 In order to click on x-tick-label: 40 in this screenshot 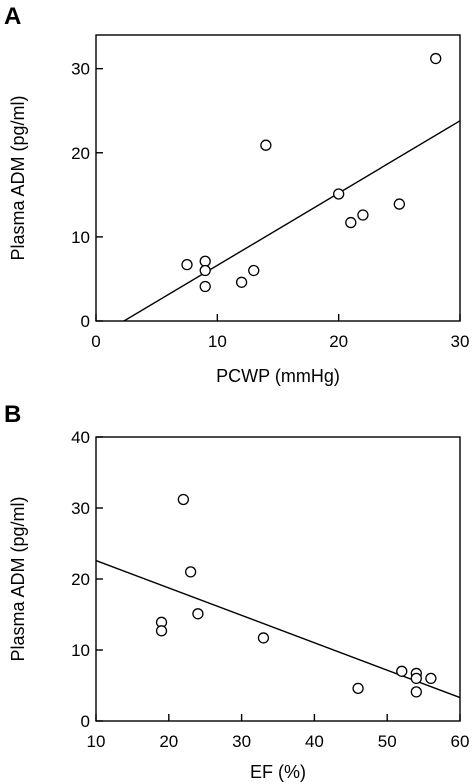, I will do `click(314, 741)`.